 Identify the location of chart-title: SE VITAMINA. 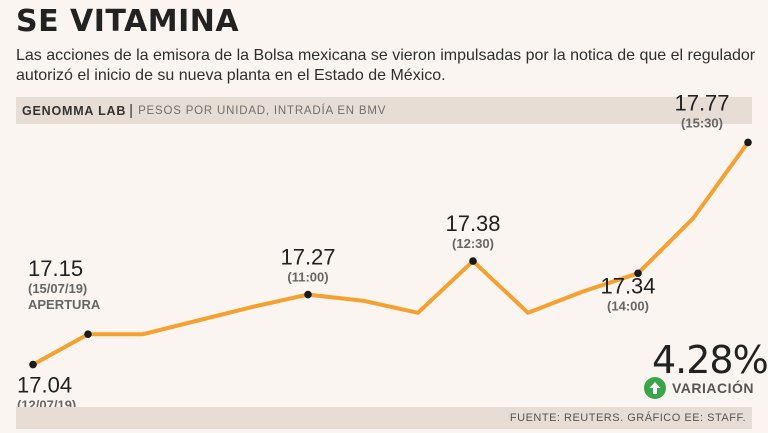
(128, 21).